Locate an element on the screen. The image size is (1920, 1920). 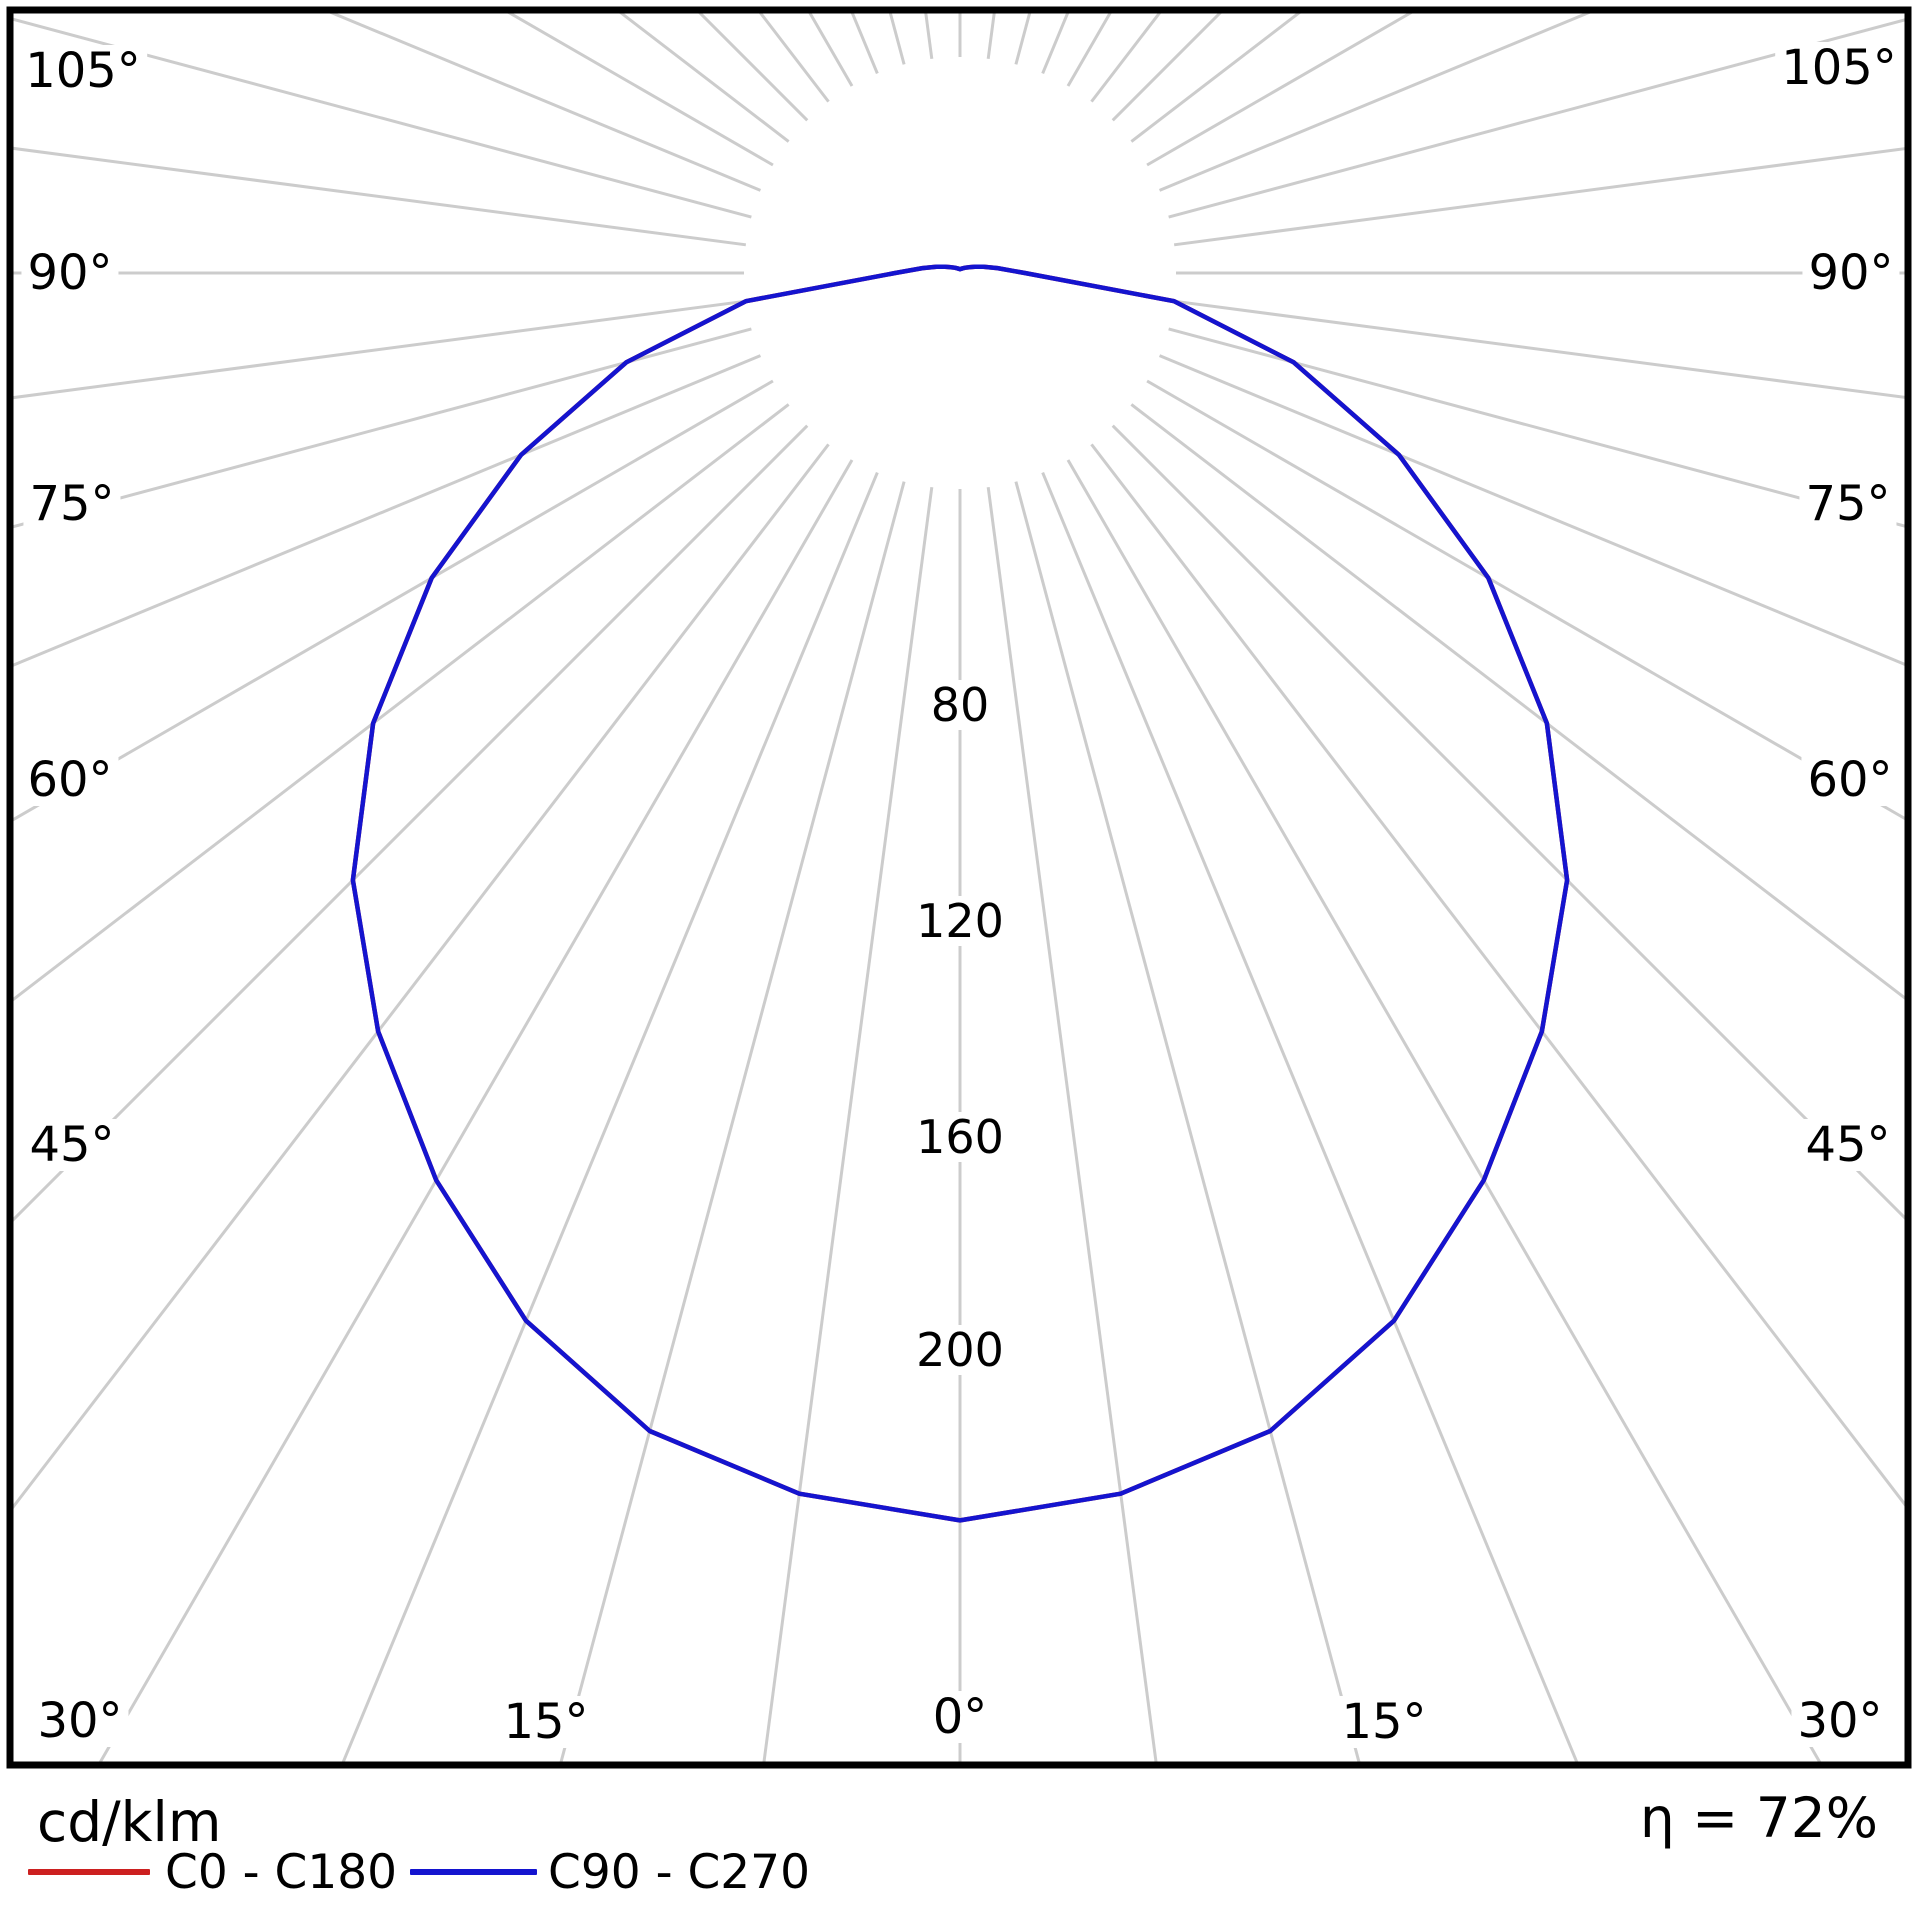
grid-ray-247.5 is located at coordinates (541, 101).